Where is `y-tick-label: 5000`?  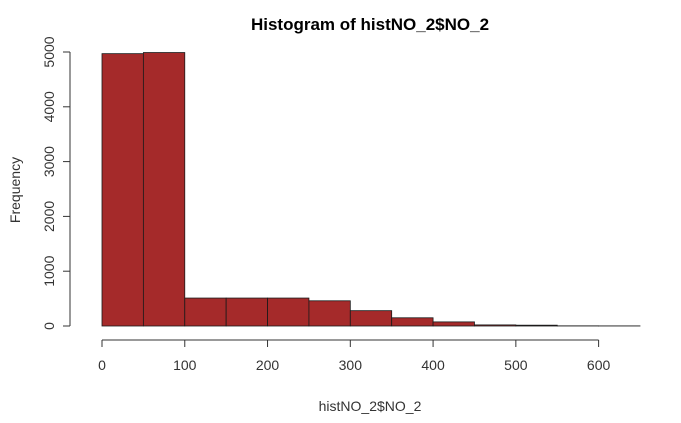
y-tick-label: 5000 is located at coordinates (49, 51).